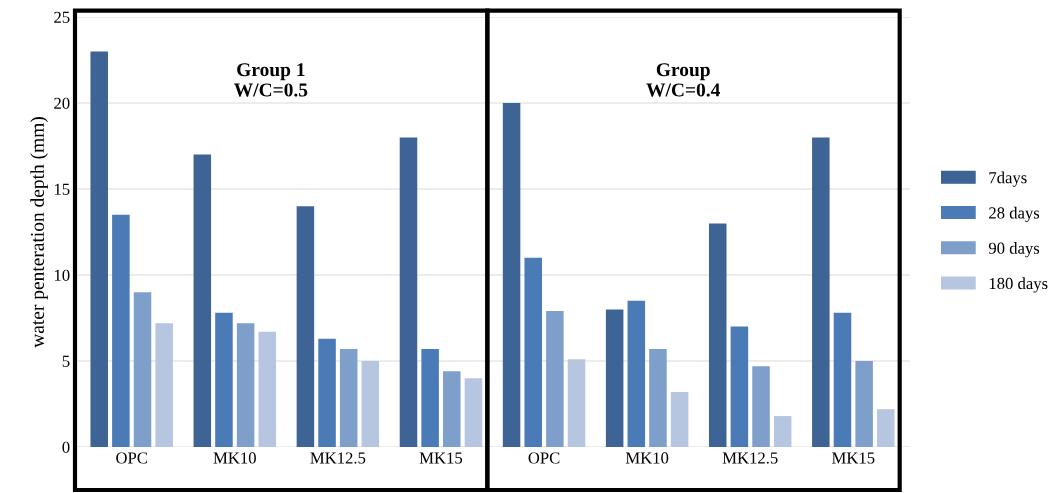  Describe the element at coordinates (62, 17) in the screenshot. I see `y-tick-label: 25` at that location.